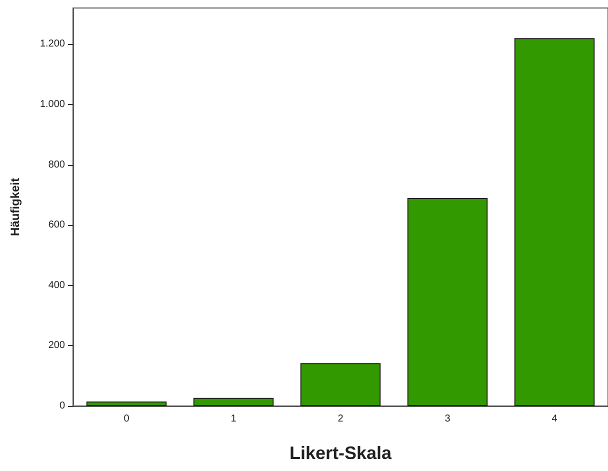 This screenshot has height=471, width=608. What do you see at coordinates (341, 453) in the screenshot?
I see `x-axis-title: Likert-Skala` at bounding box center [341, 453].